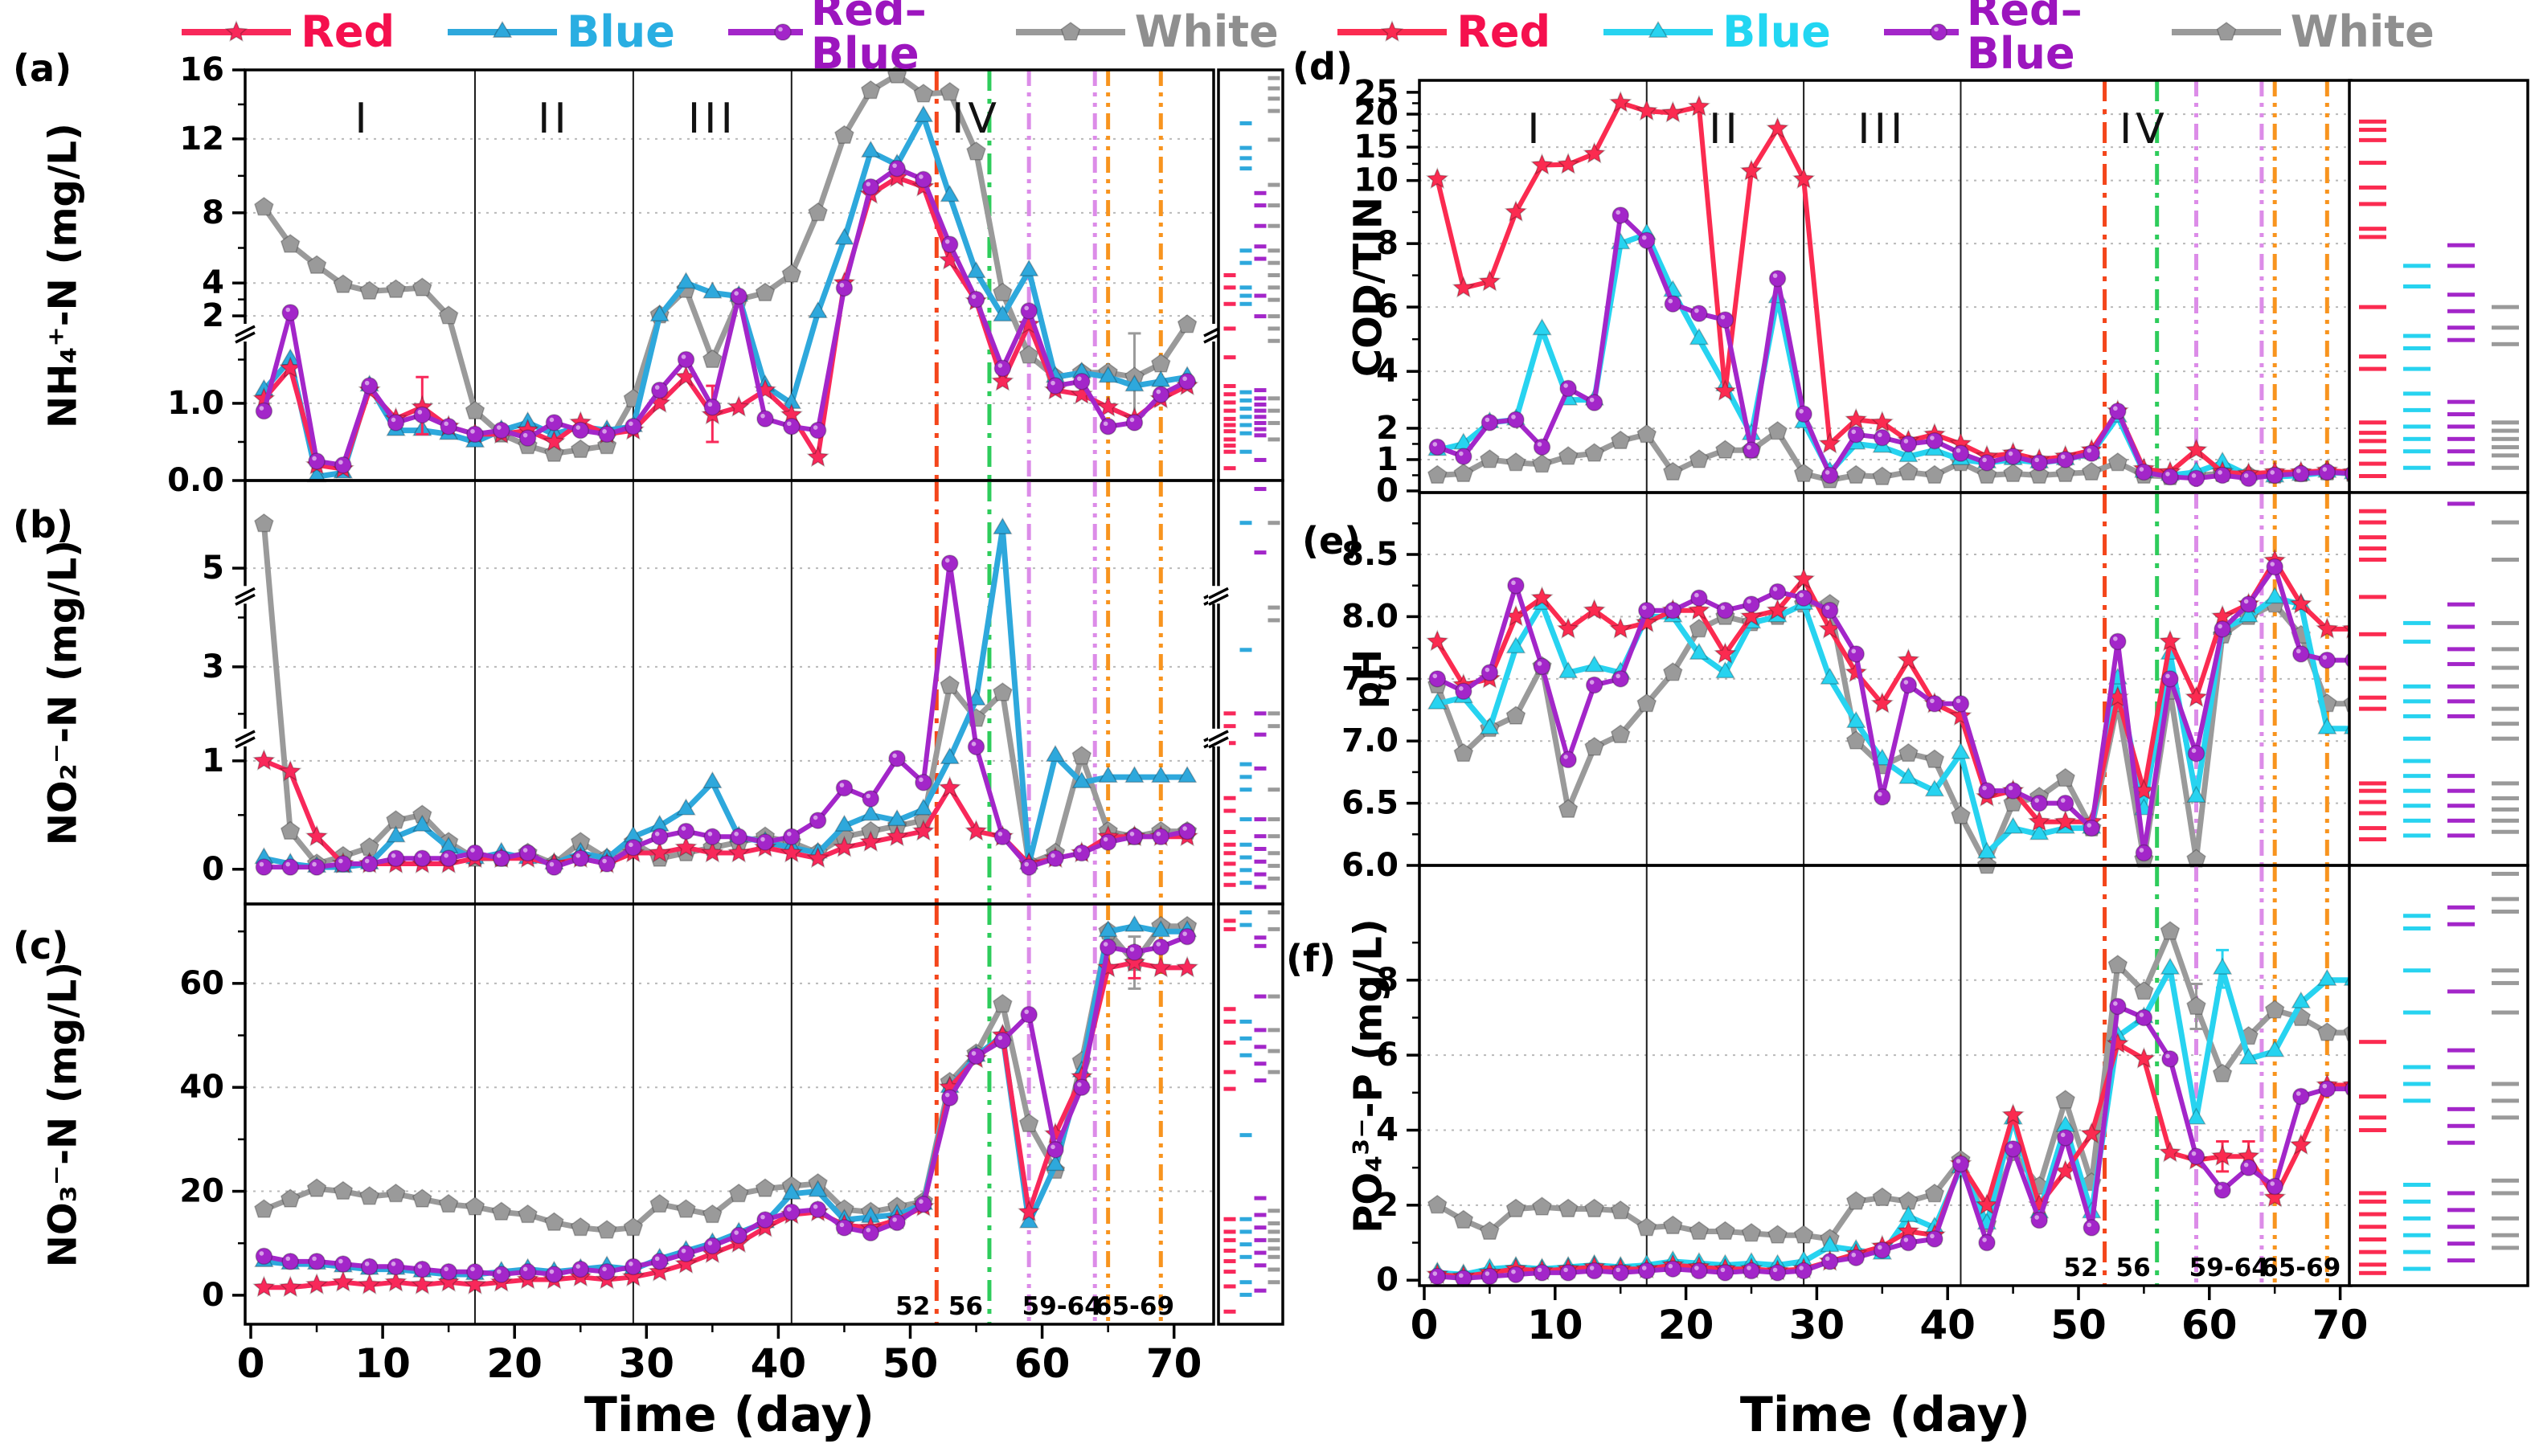 The image size is (2531, 1456). What do you see at coordinates (42, 68) in the screenshot?
I see `panel-label-a: (a)` at bounding box center [42, 68].